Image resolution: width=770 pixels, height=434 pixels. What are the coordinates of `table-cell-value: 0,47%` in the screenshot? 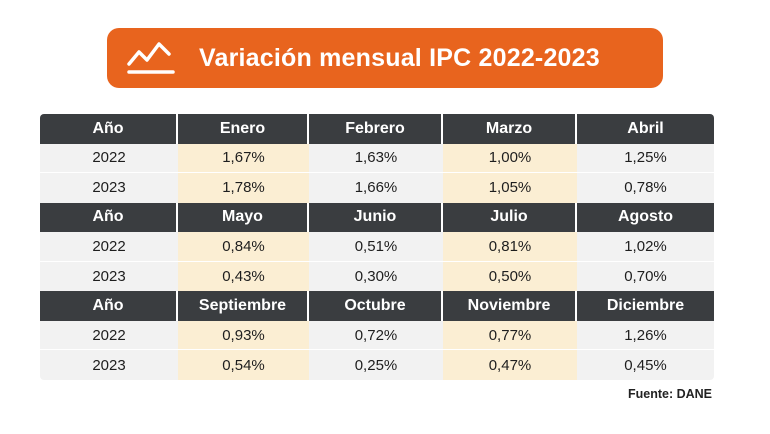 It's located at (510, 365).